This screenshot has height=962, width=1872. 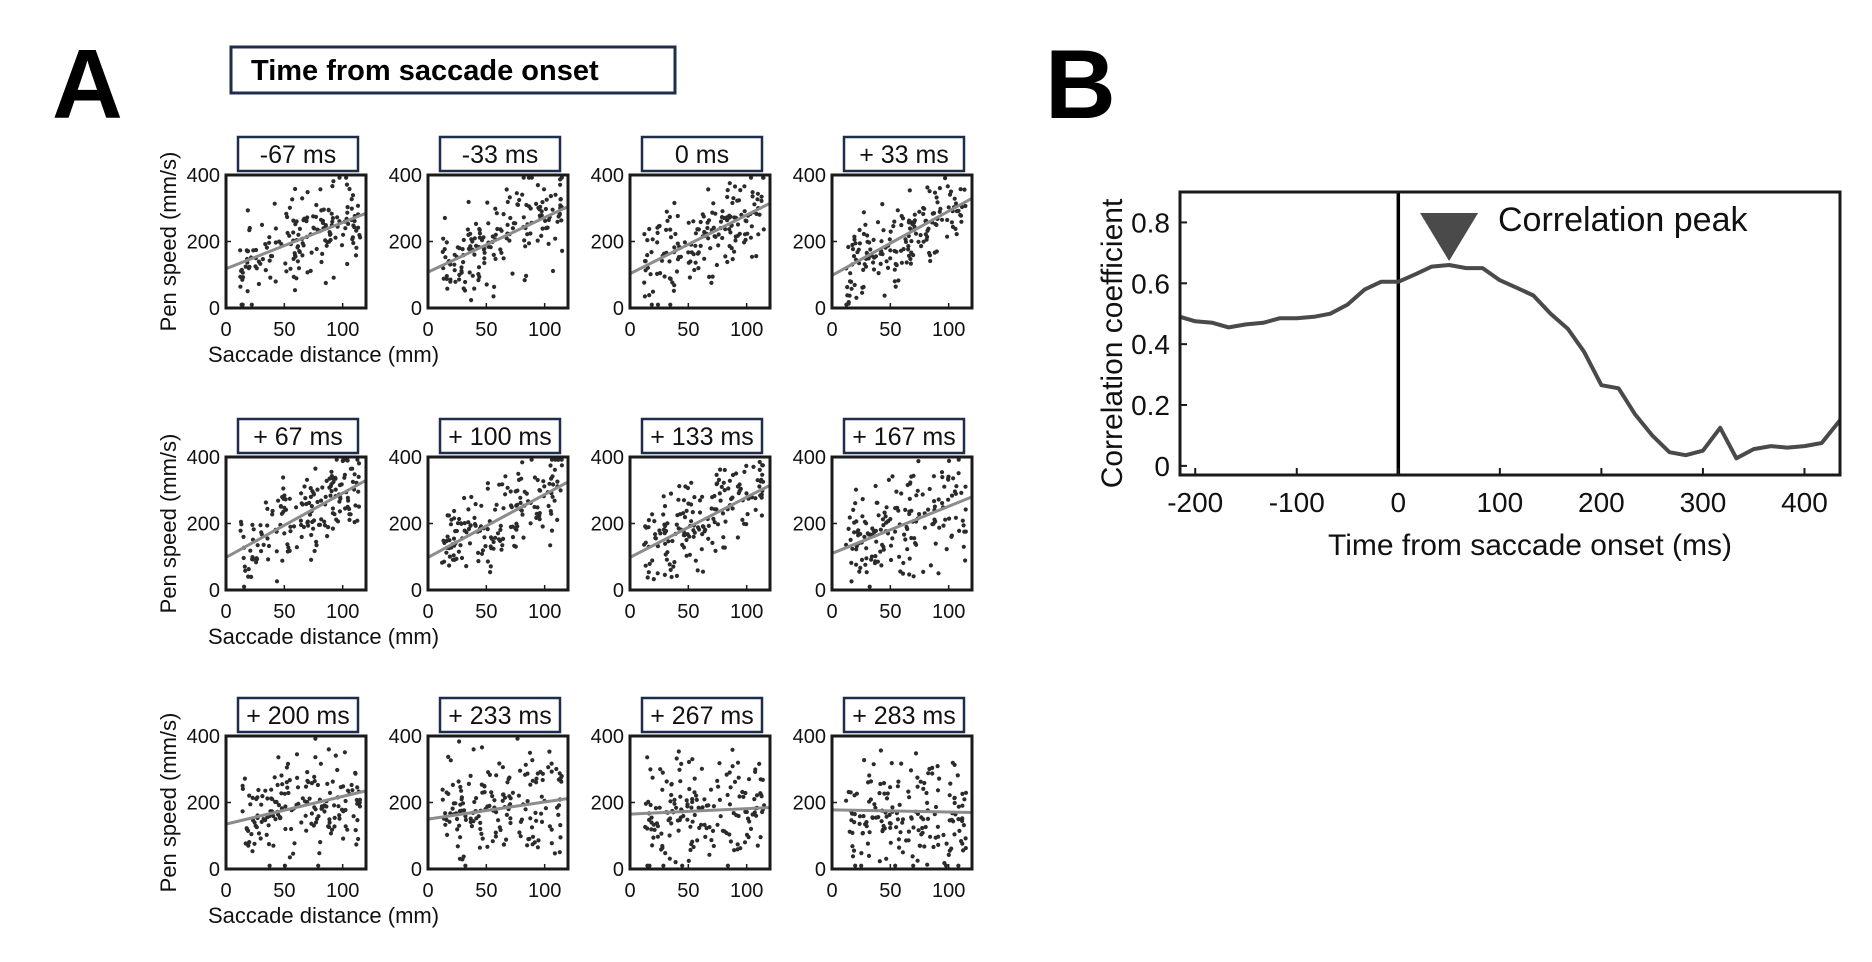 What do you see at coordinates (904, 436) in the screenshot?
I see `subplot-title-box` at bounding box center [904, 436].